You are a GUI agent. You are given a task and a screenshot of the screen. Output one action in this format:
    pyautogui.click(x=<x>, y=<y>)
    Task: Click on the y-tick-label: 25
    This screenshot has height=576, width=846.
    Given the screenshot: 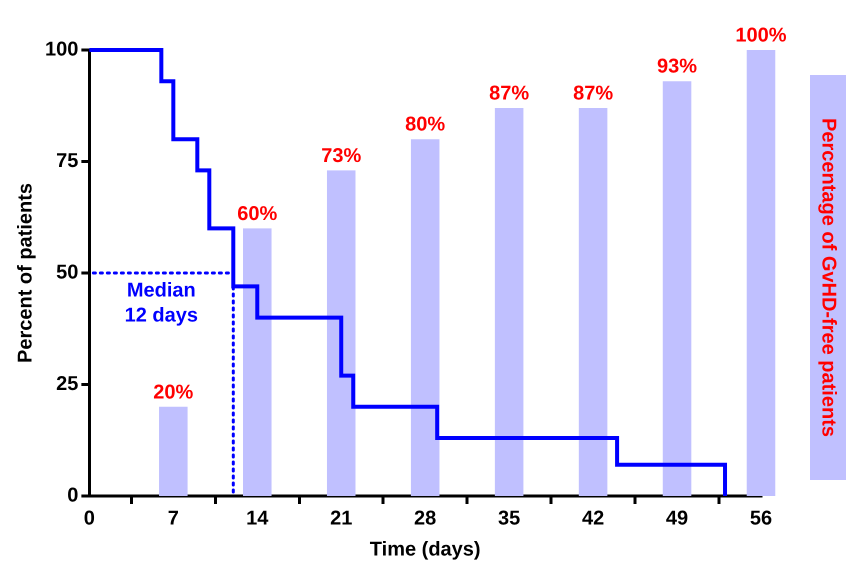 What is the action you would take?
    pyautogui.click(x=67, y=384)
    